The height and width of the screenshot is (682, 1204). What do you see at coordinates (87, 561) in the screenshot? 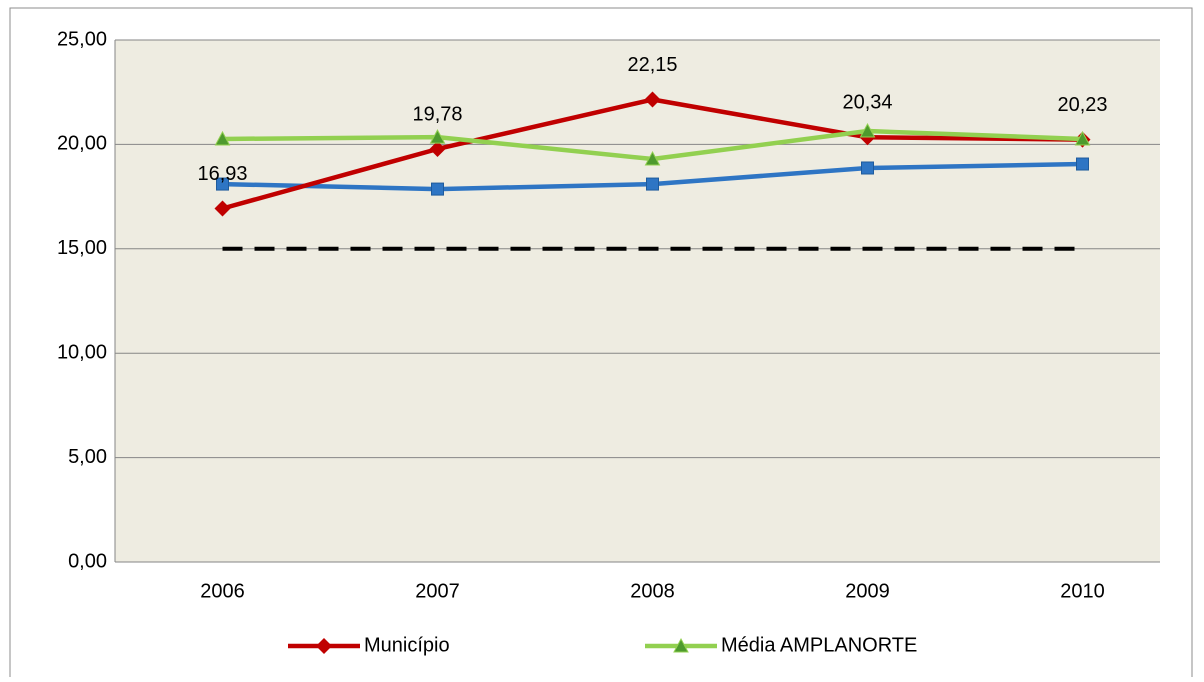
I see `y-tick-label: 0,00` at bounding box center [87, 561].